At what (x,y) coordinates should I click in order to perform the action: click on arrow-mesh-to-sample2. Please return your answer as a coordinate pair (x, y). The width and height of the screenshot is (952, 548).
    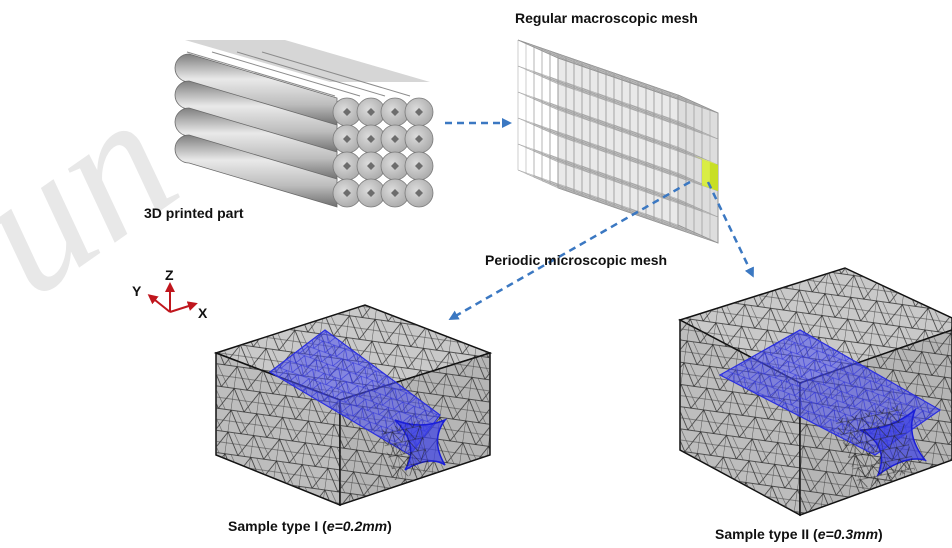
    Looking at the image, I should click on (730, 229).